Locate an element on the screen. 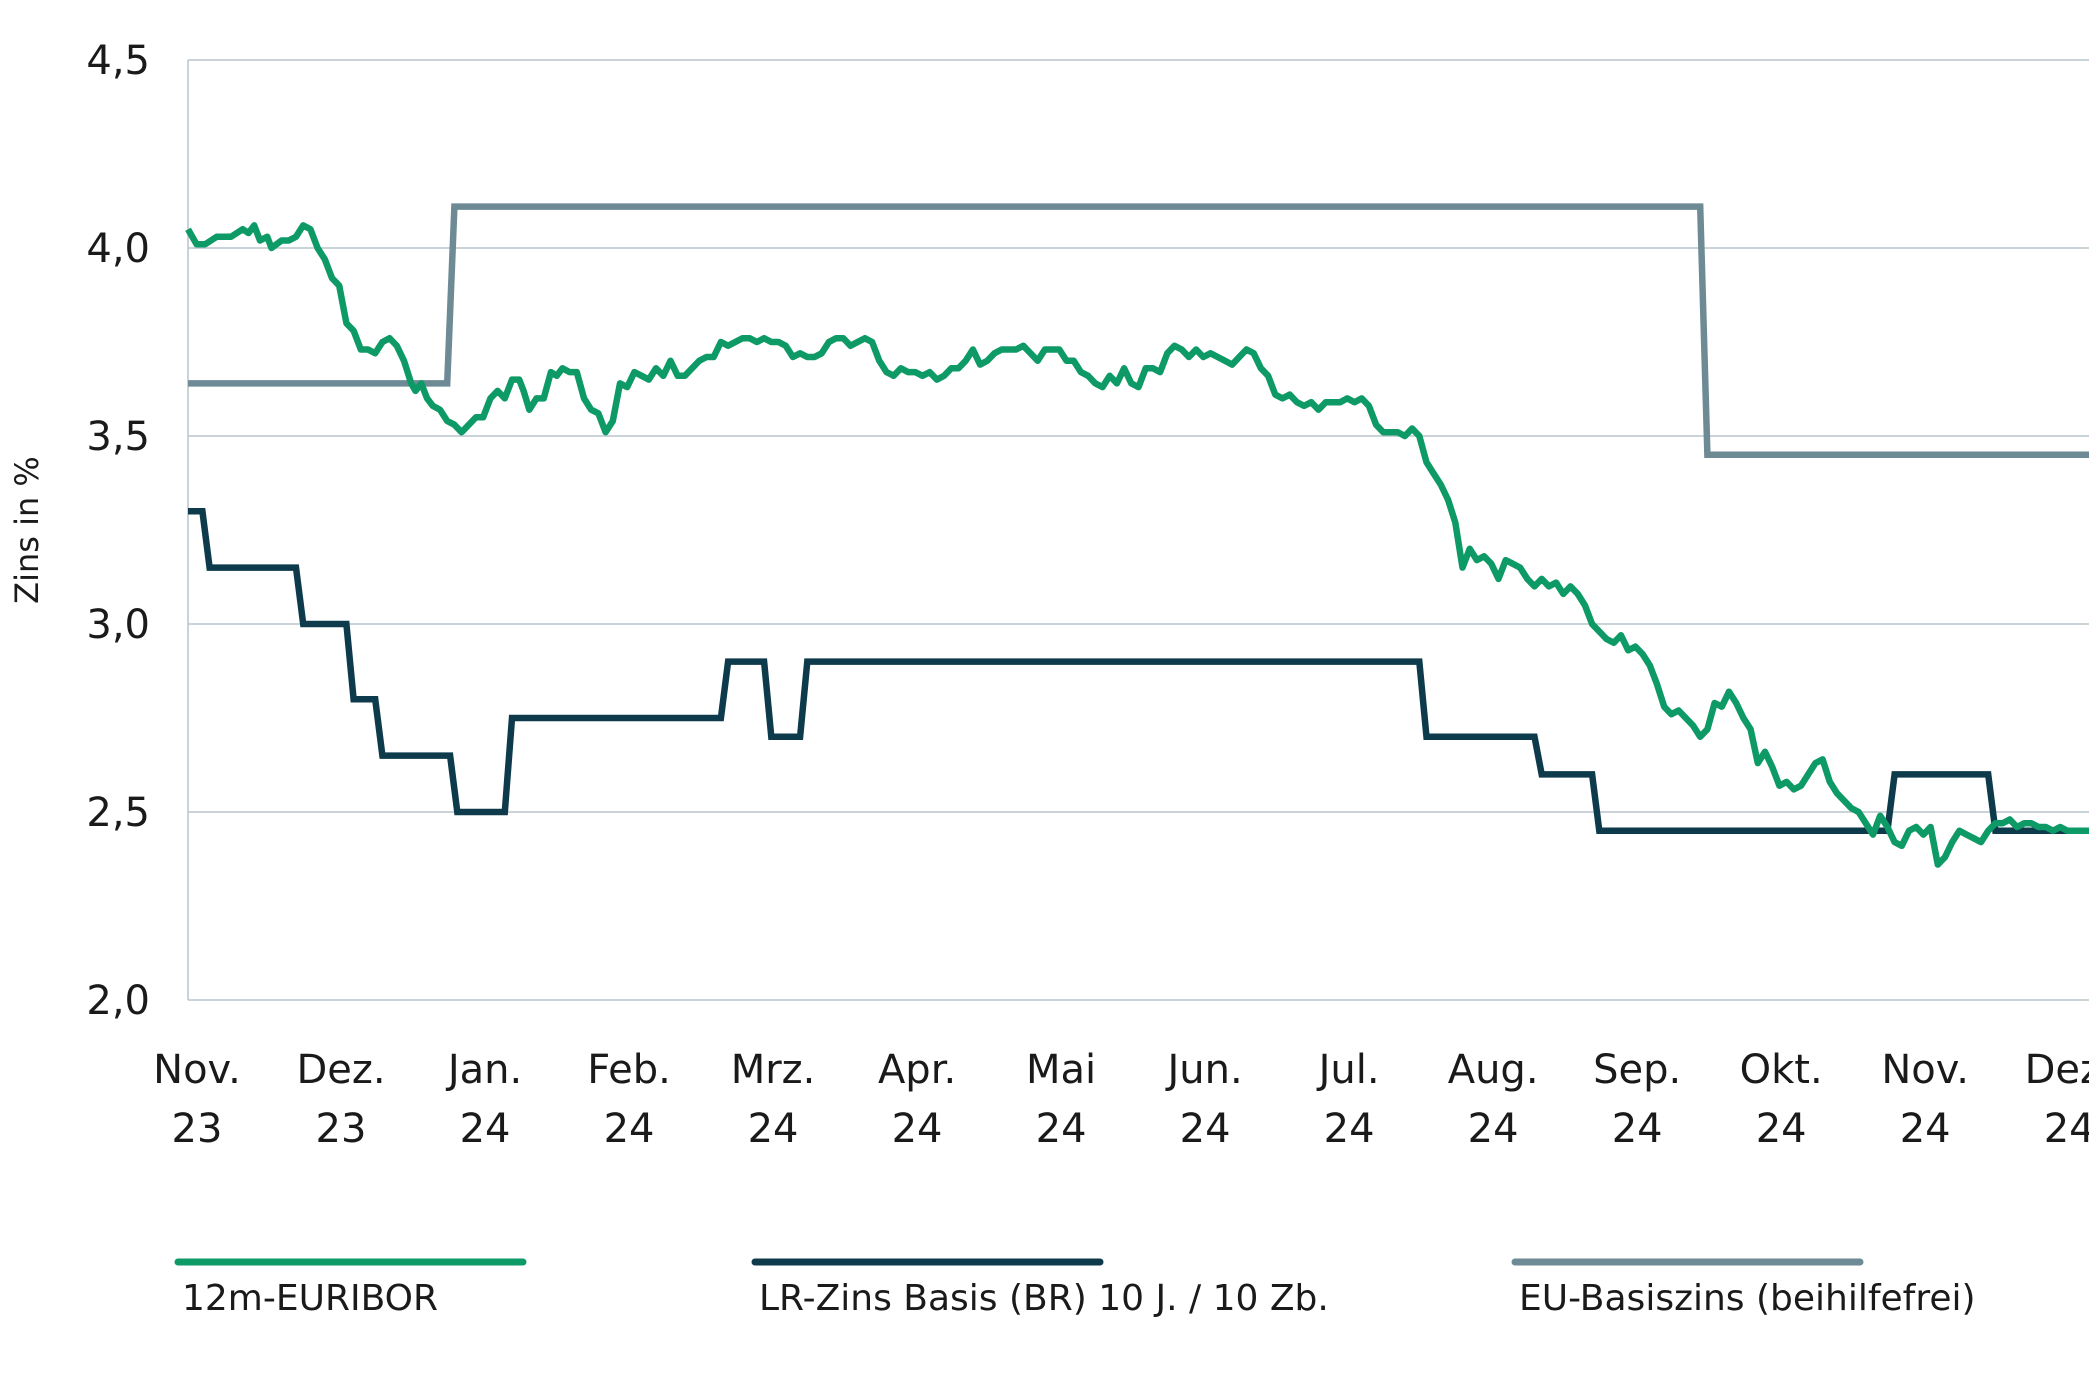  legend-item: 12m-EURIBOR is located at coordinates (350, 1288).